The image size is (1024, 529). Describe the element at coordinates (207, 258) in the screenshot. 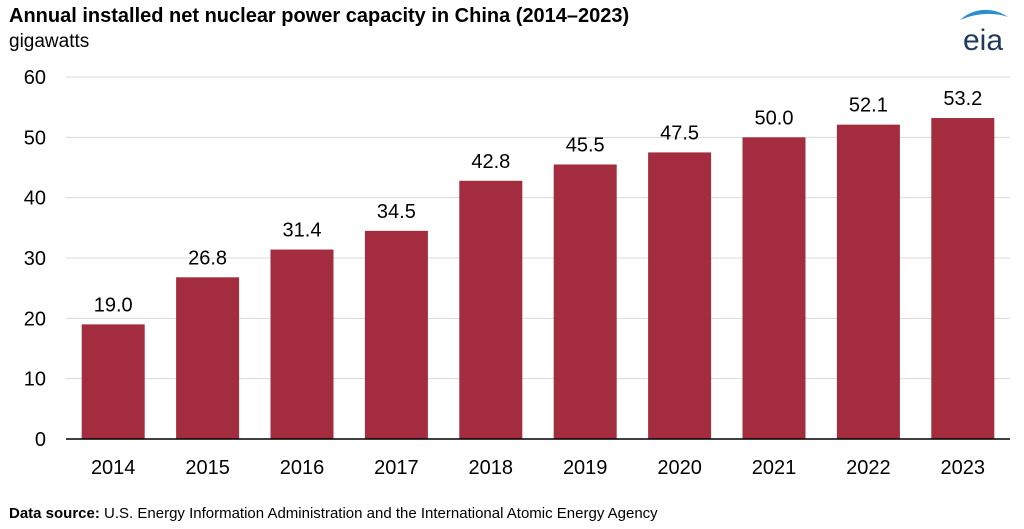

I see `data-label-2015: 26.8` at that location.